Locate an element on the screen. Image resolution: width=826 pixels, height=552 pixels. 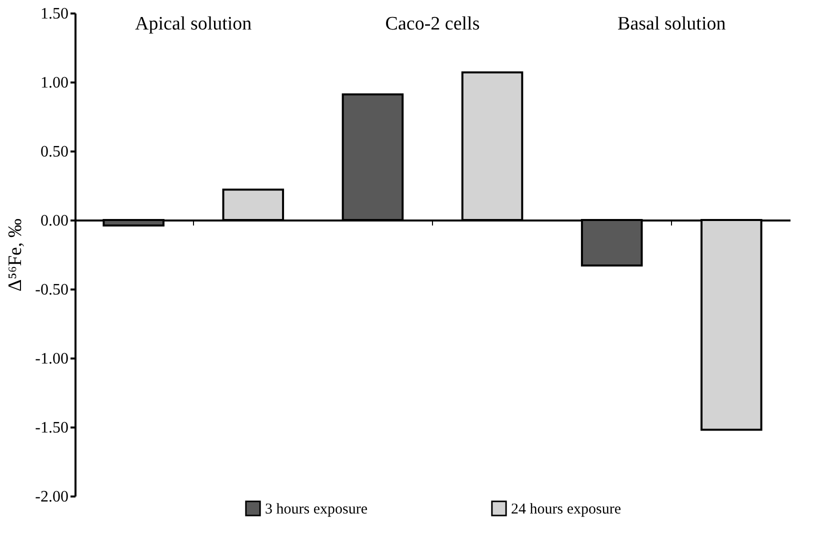
y-tick-label: 0.50 is located at coordinates (54, 152).